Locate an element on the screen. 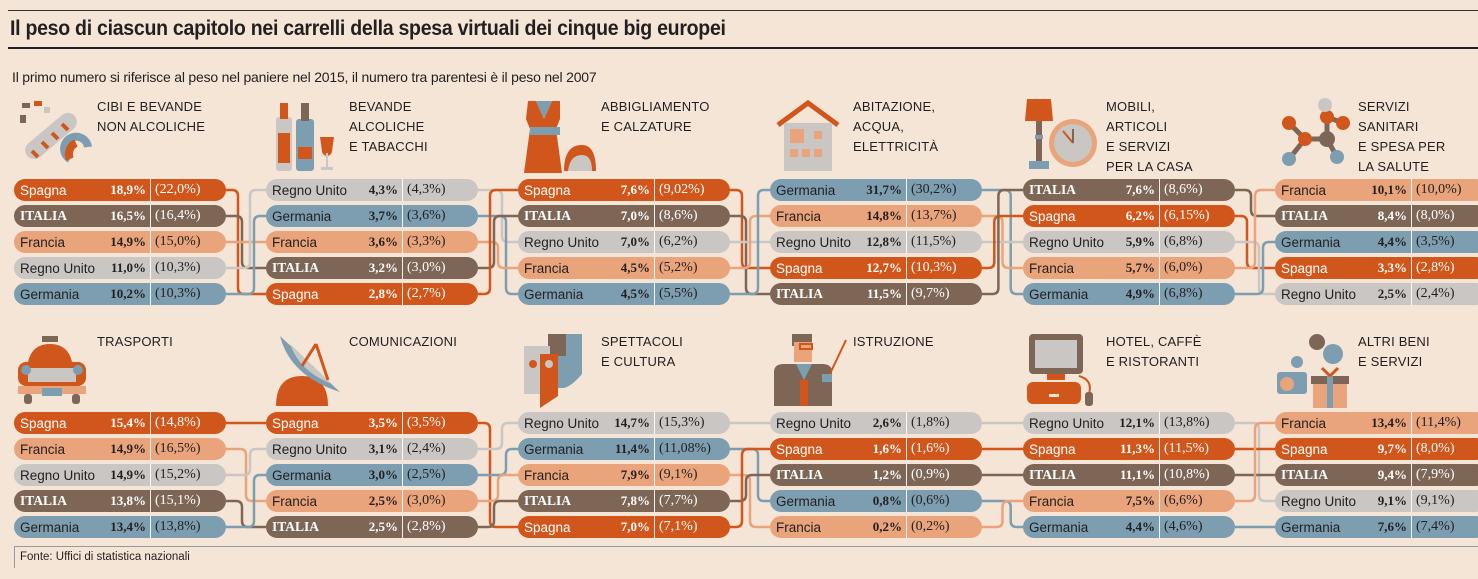 The image size is (1478, 579). title-rule is located at coordinates (743, 48).